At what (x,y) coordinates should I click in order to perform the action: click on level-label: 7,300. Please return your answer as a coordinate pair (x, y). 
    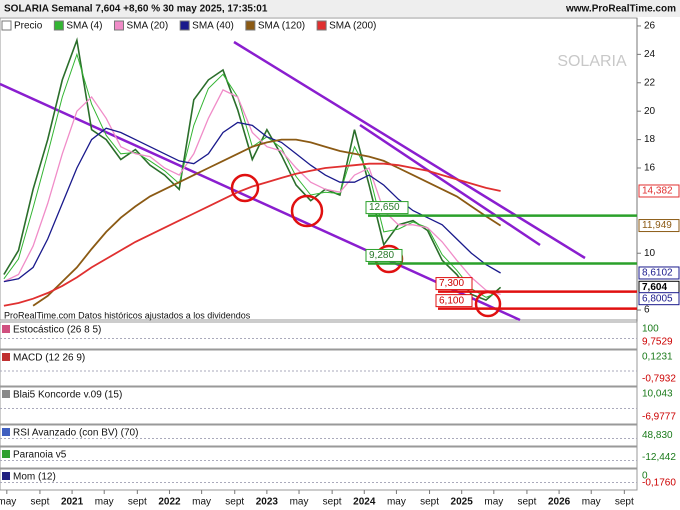
    Looking at the image, I should click on (451, 283).